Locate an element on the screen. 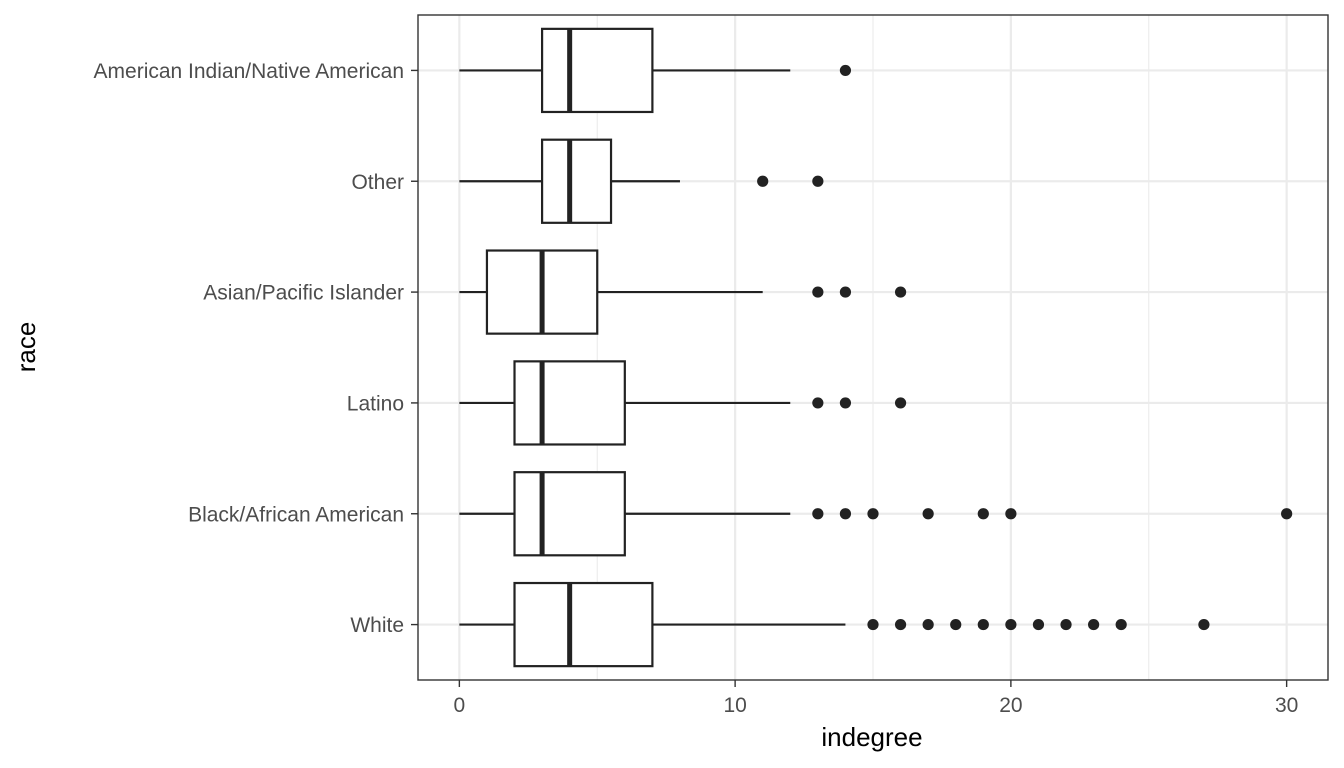 Image resolution: width=1344 pixels, height=768 pixels. y-tick-label: Latino is located at coordinates (375, 403).